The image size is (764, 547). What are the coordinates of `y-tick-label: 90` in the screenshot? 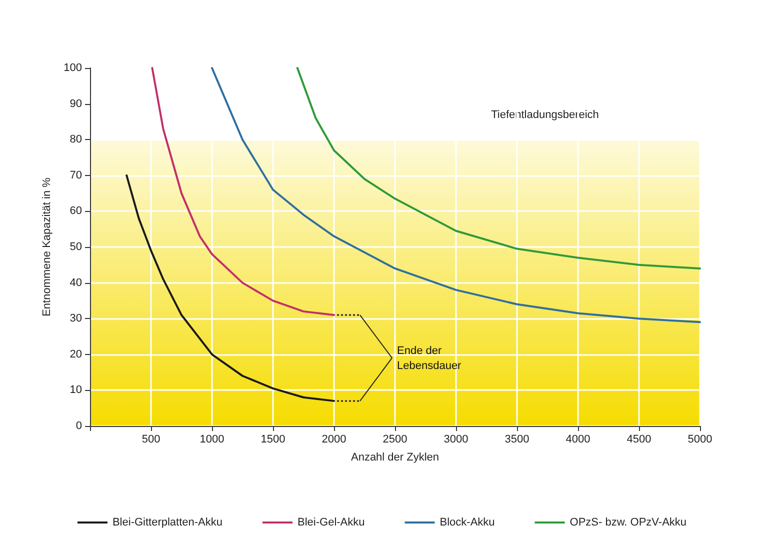 It's located at (76, 104).